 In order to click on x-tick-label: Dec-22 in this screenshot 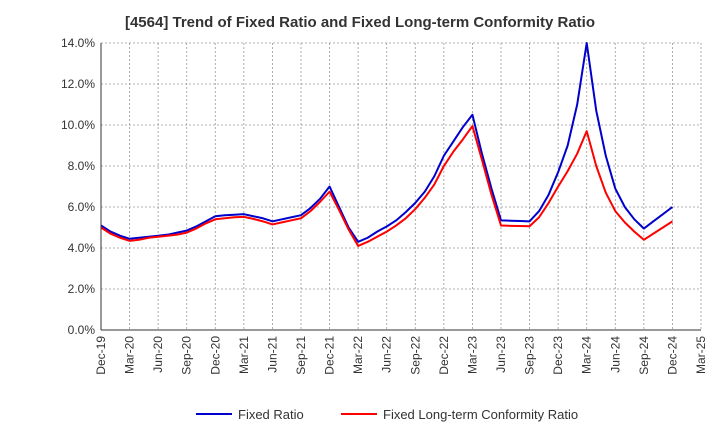, I will do `click(444, 355)`.